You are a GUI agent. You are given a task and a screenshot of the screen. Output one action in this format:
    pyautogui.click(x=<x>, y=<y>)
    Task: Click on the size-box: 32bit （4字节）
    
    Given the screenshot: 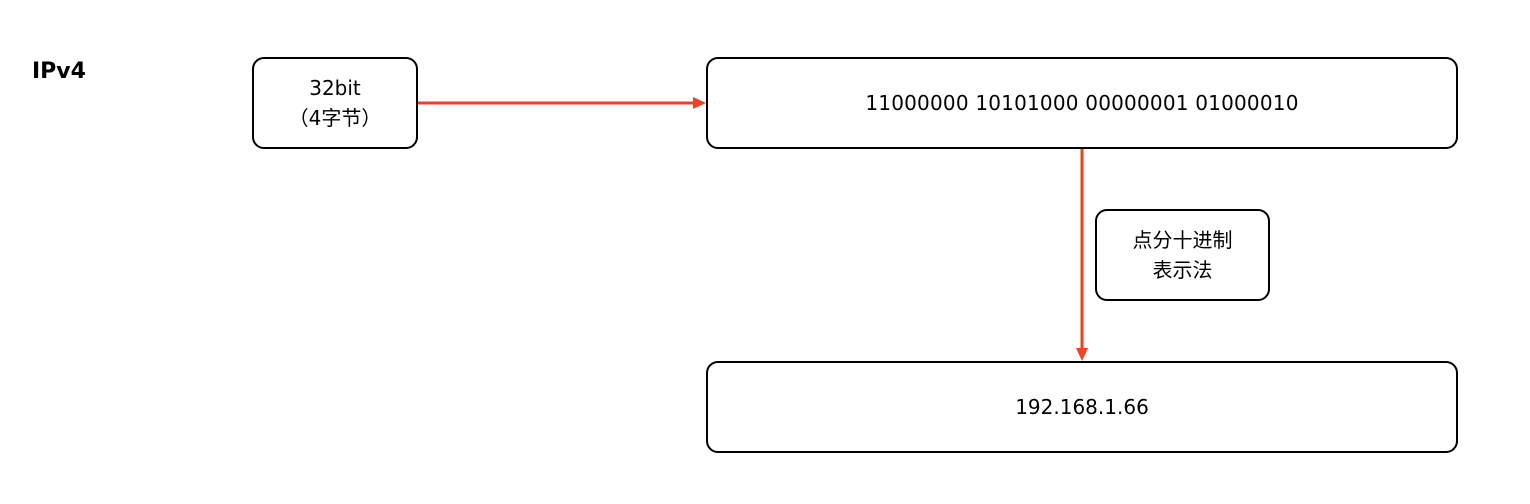 What is the action you would take?
    pyautogui.click(x=335, y=103)
    